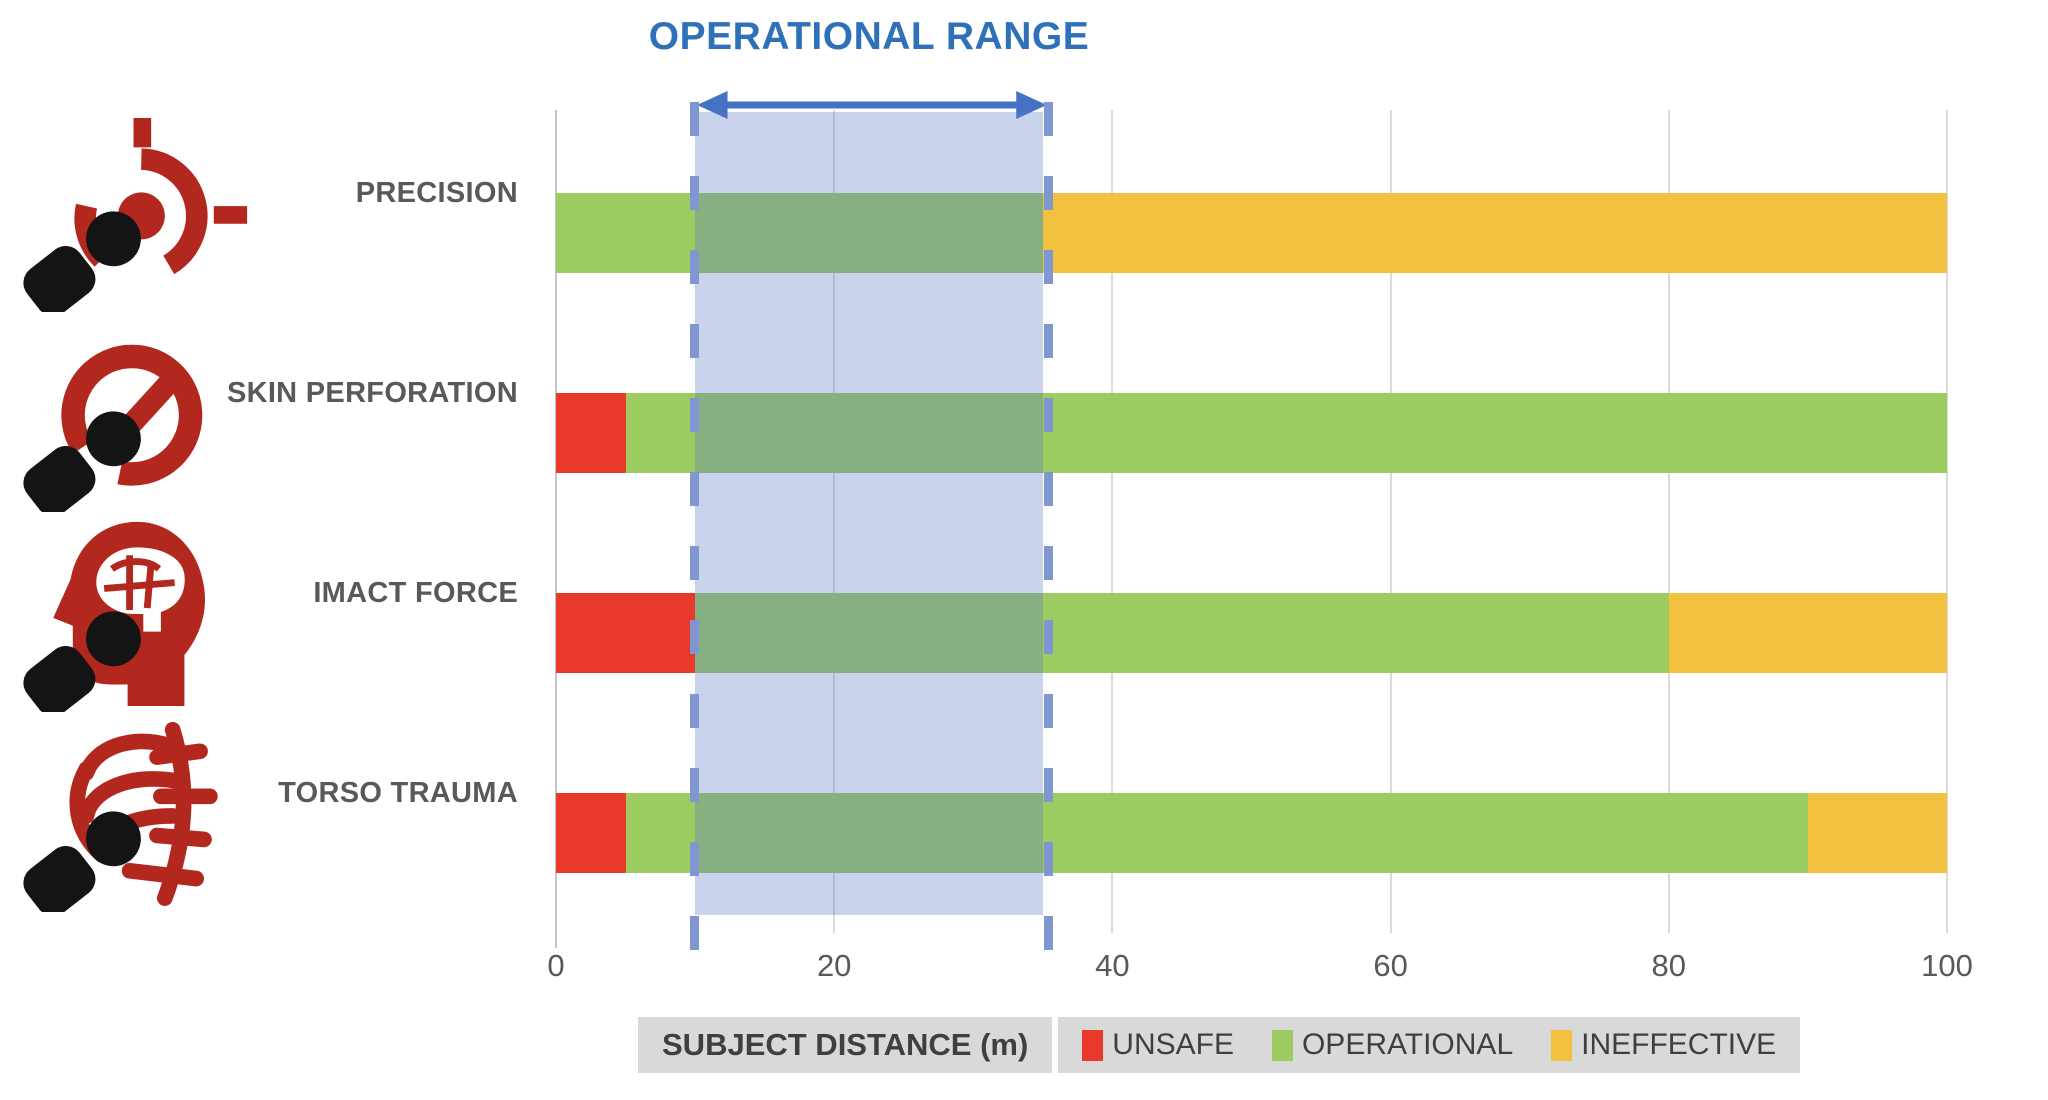 This screenshot has width=2048, height=1100. I want to click on legend: UNSAFE OPERATIONAL INEFFECTIVE, so click(1429, 1045).